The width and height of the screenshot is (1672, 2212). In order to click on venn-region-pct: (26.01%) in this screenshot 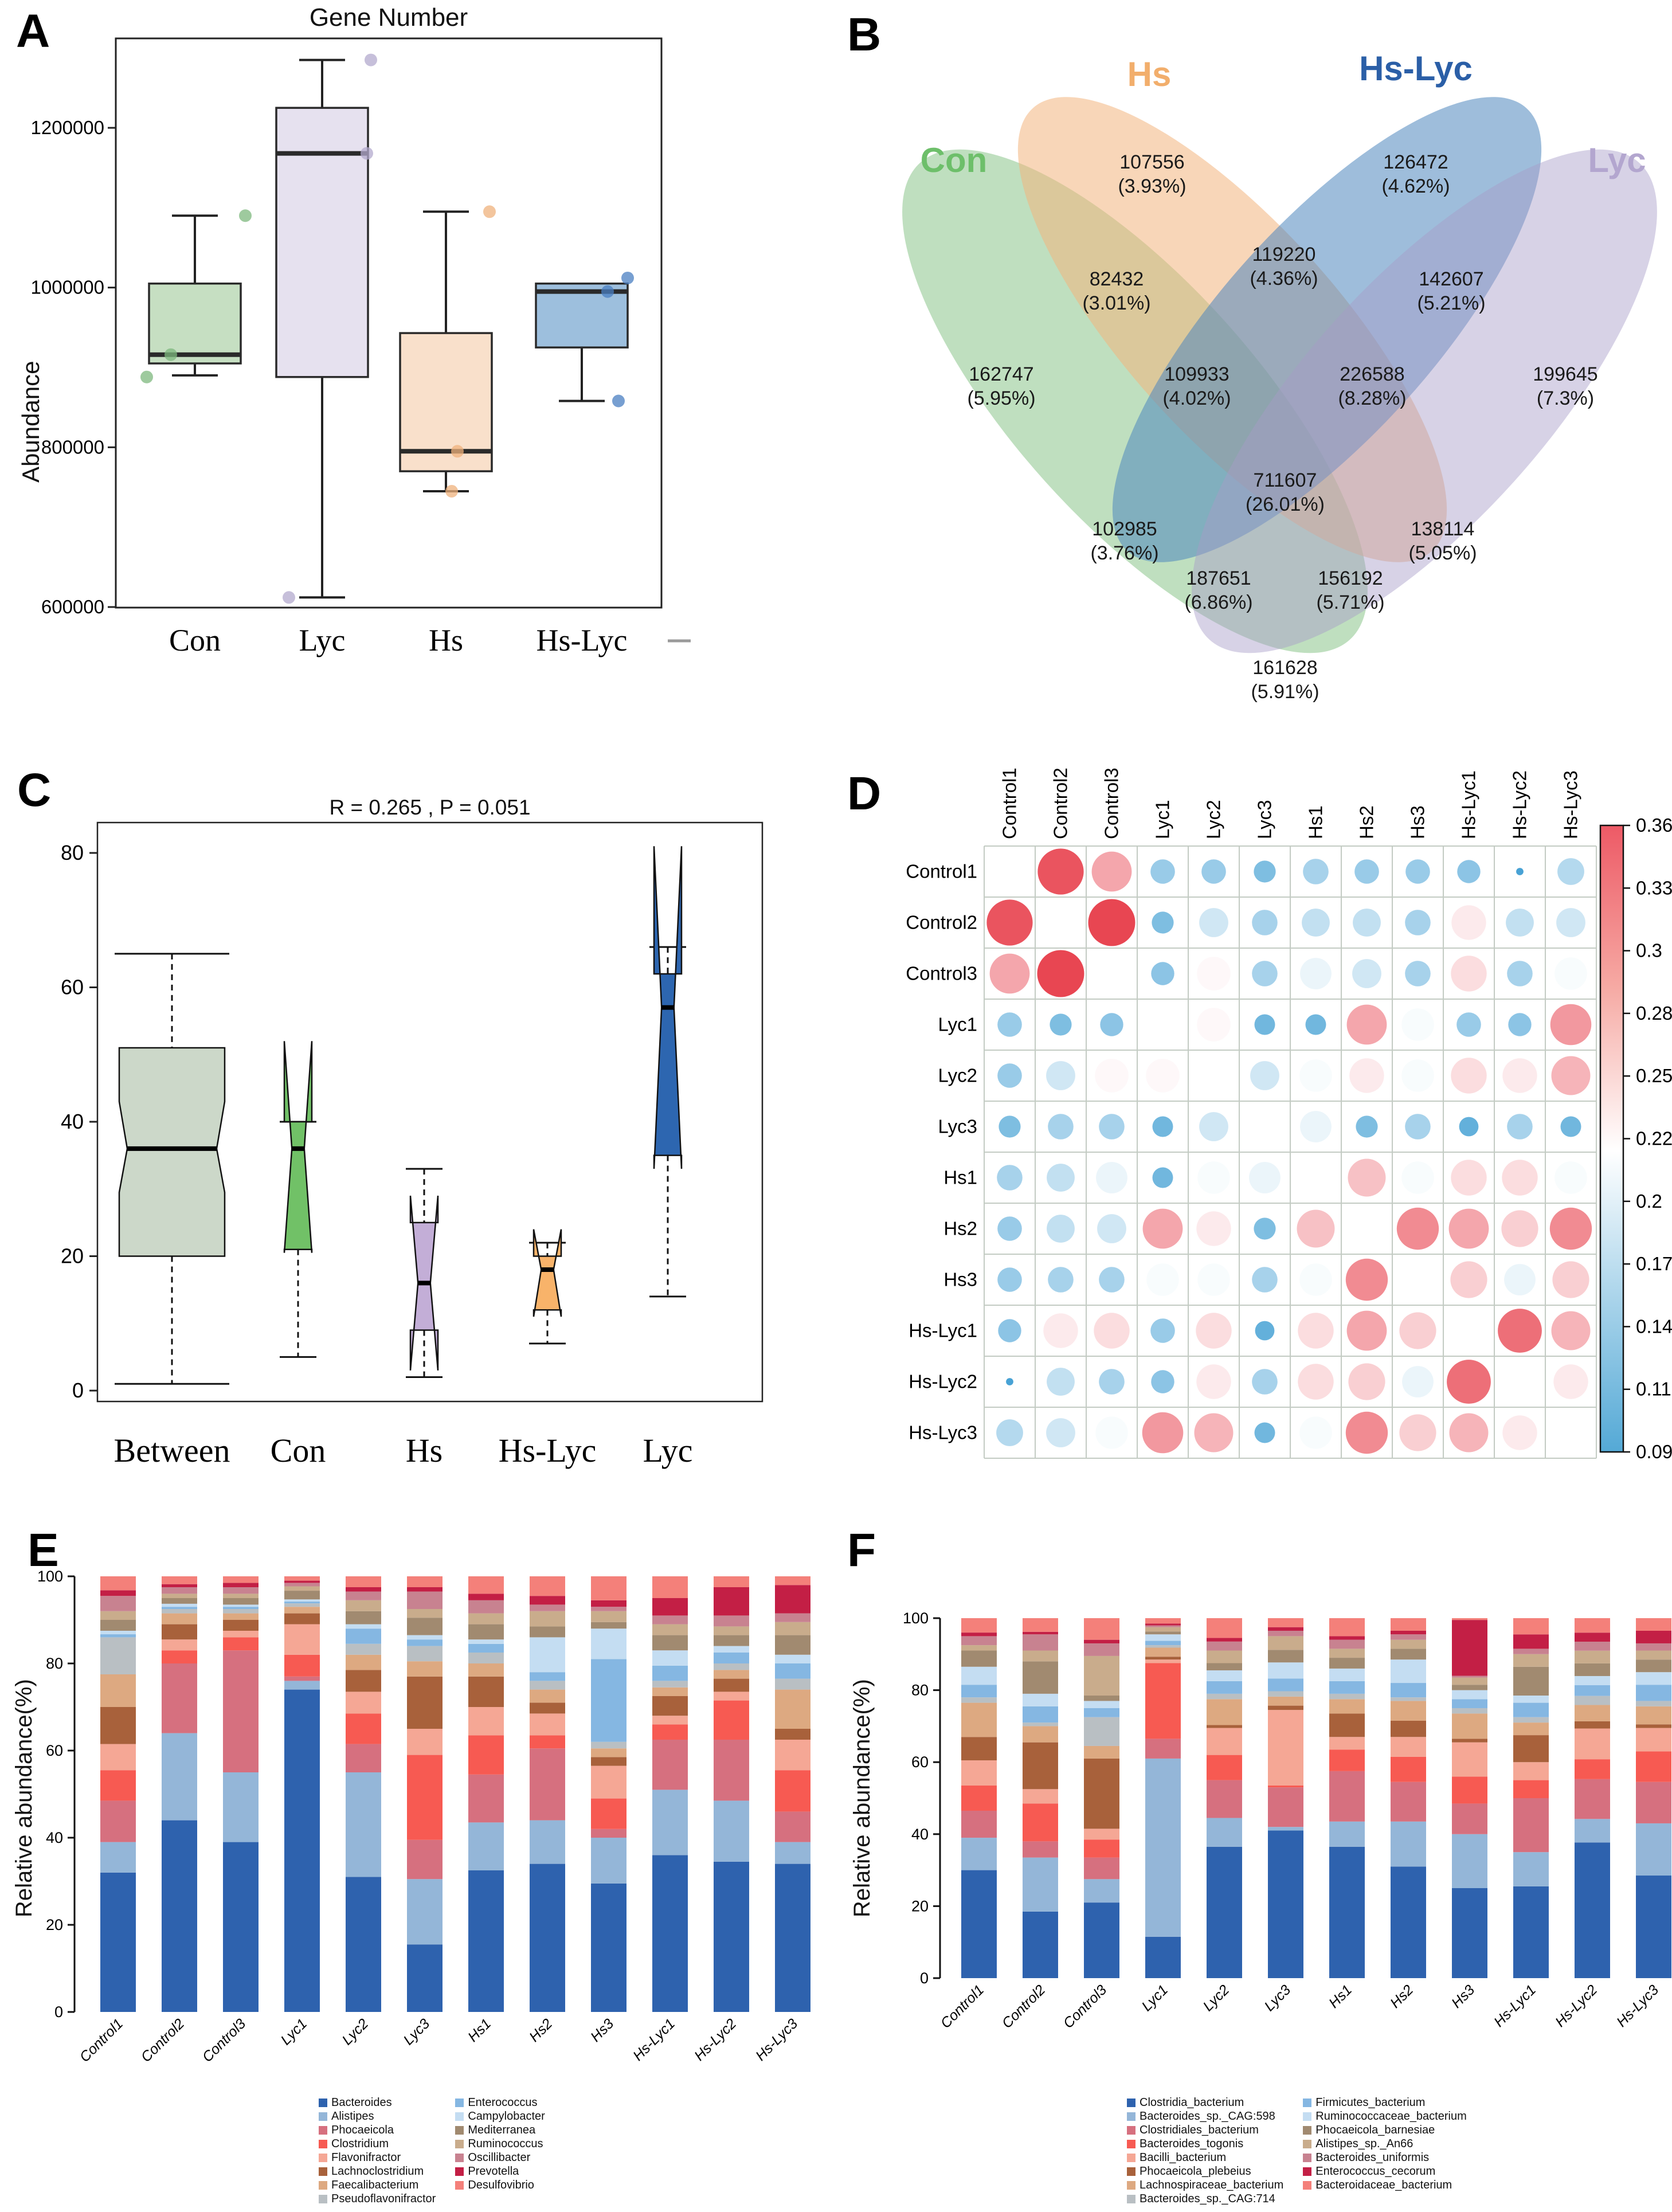, I will do `click(1286, 505)`.